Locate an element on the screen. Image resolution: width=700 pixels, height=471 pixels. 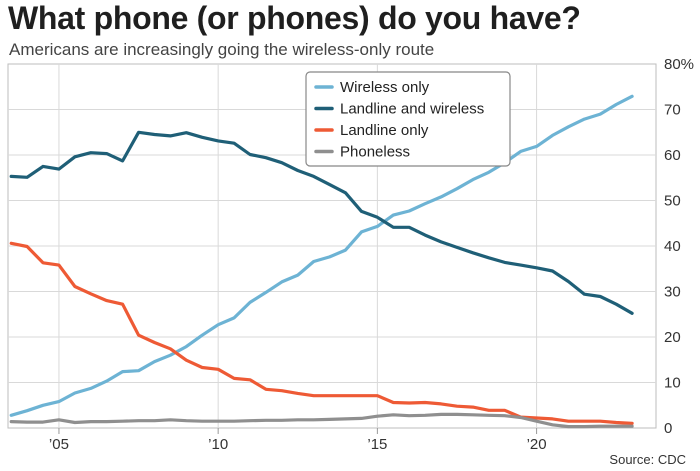
x-tick-label: ’15 is located at coordinates (377, 444).